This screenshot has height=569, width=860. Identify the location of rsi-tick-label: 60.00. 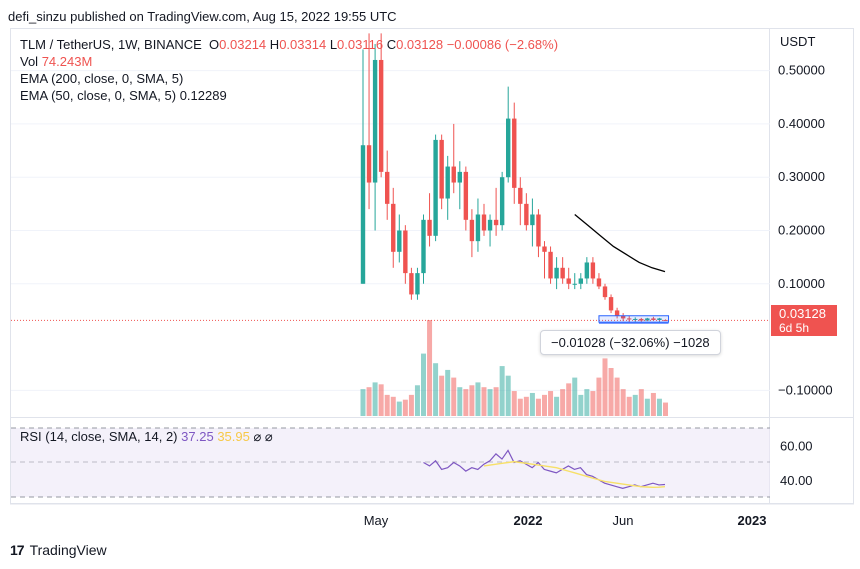
(796, 445).